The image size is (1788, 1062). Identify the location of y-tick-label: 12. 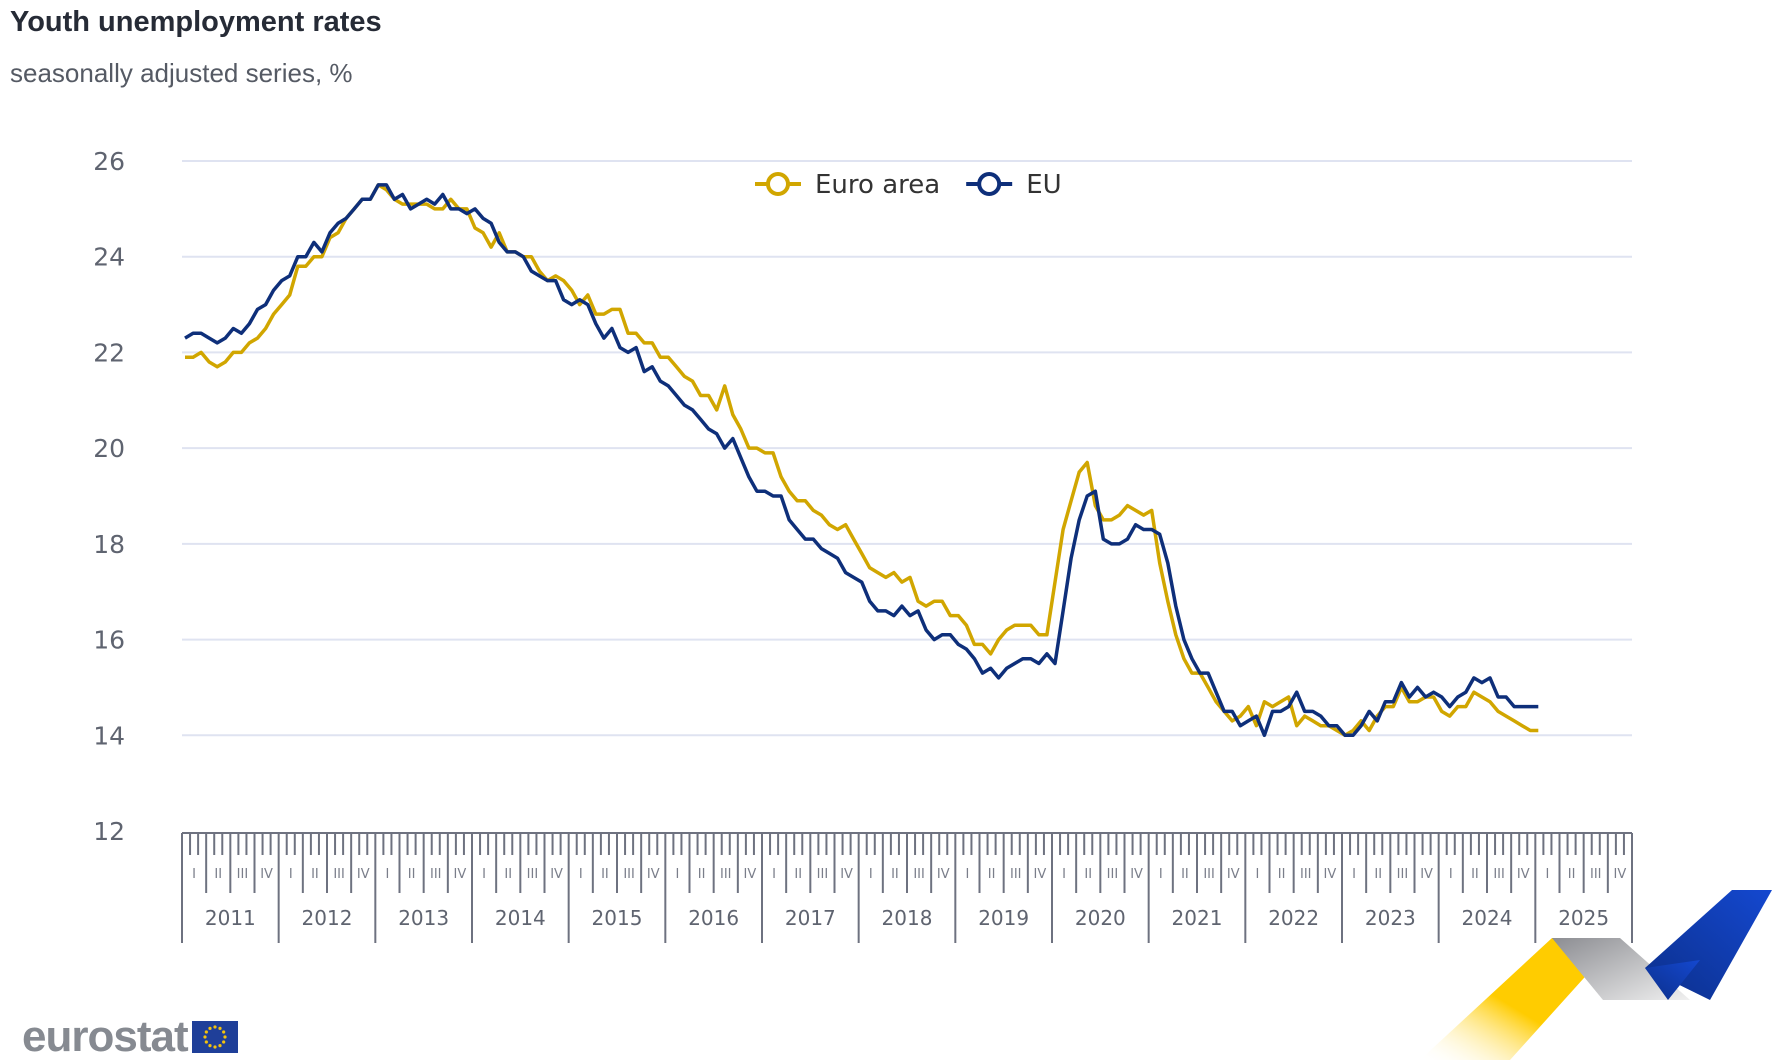
(109, 831).